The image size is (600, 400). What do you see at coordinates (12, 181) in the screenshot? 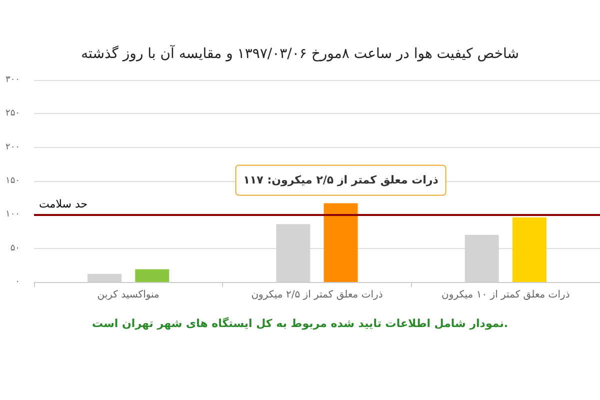
I see `y-tick-label: ۱۵۰` at bounding box center [12, 181].